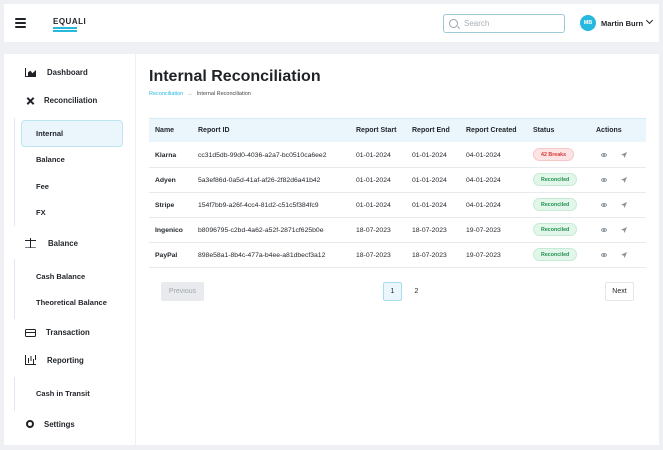 The height and width of the screenshot is (450, 663). I want to click on sidebar-item-label: Reporting, so click(65, 360).